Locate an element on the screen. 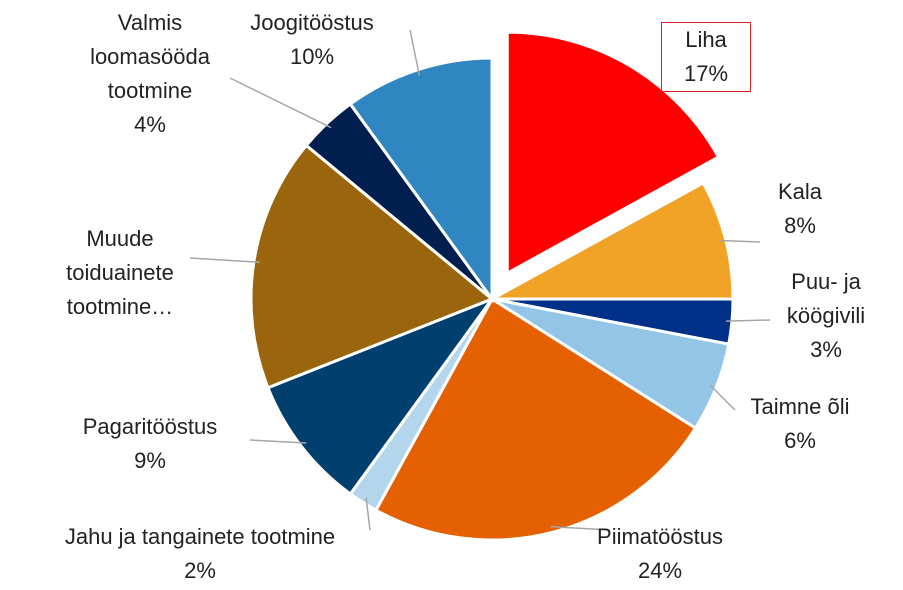 This screenshot has height=590, width=903. category-label: Puu- ja köögivili is located at coordinates (826, 298).